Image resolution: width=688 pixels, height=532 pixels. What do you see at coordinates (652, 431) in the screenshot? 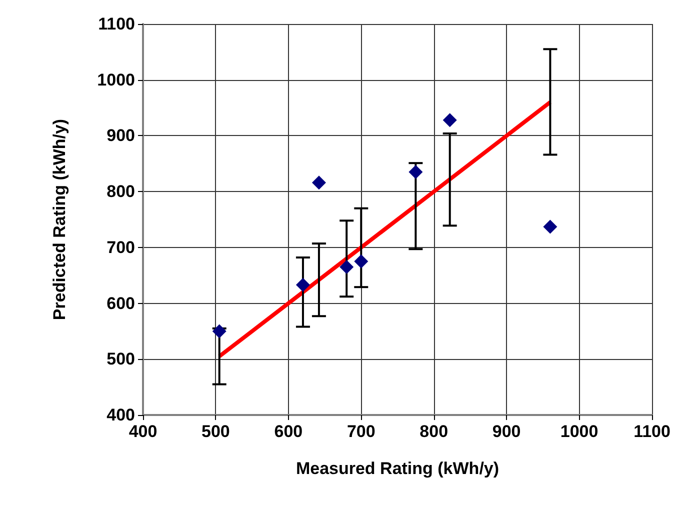
I see `x-tick-label: 1100` at bounding box center [652, 431].